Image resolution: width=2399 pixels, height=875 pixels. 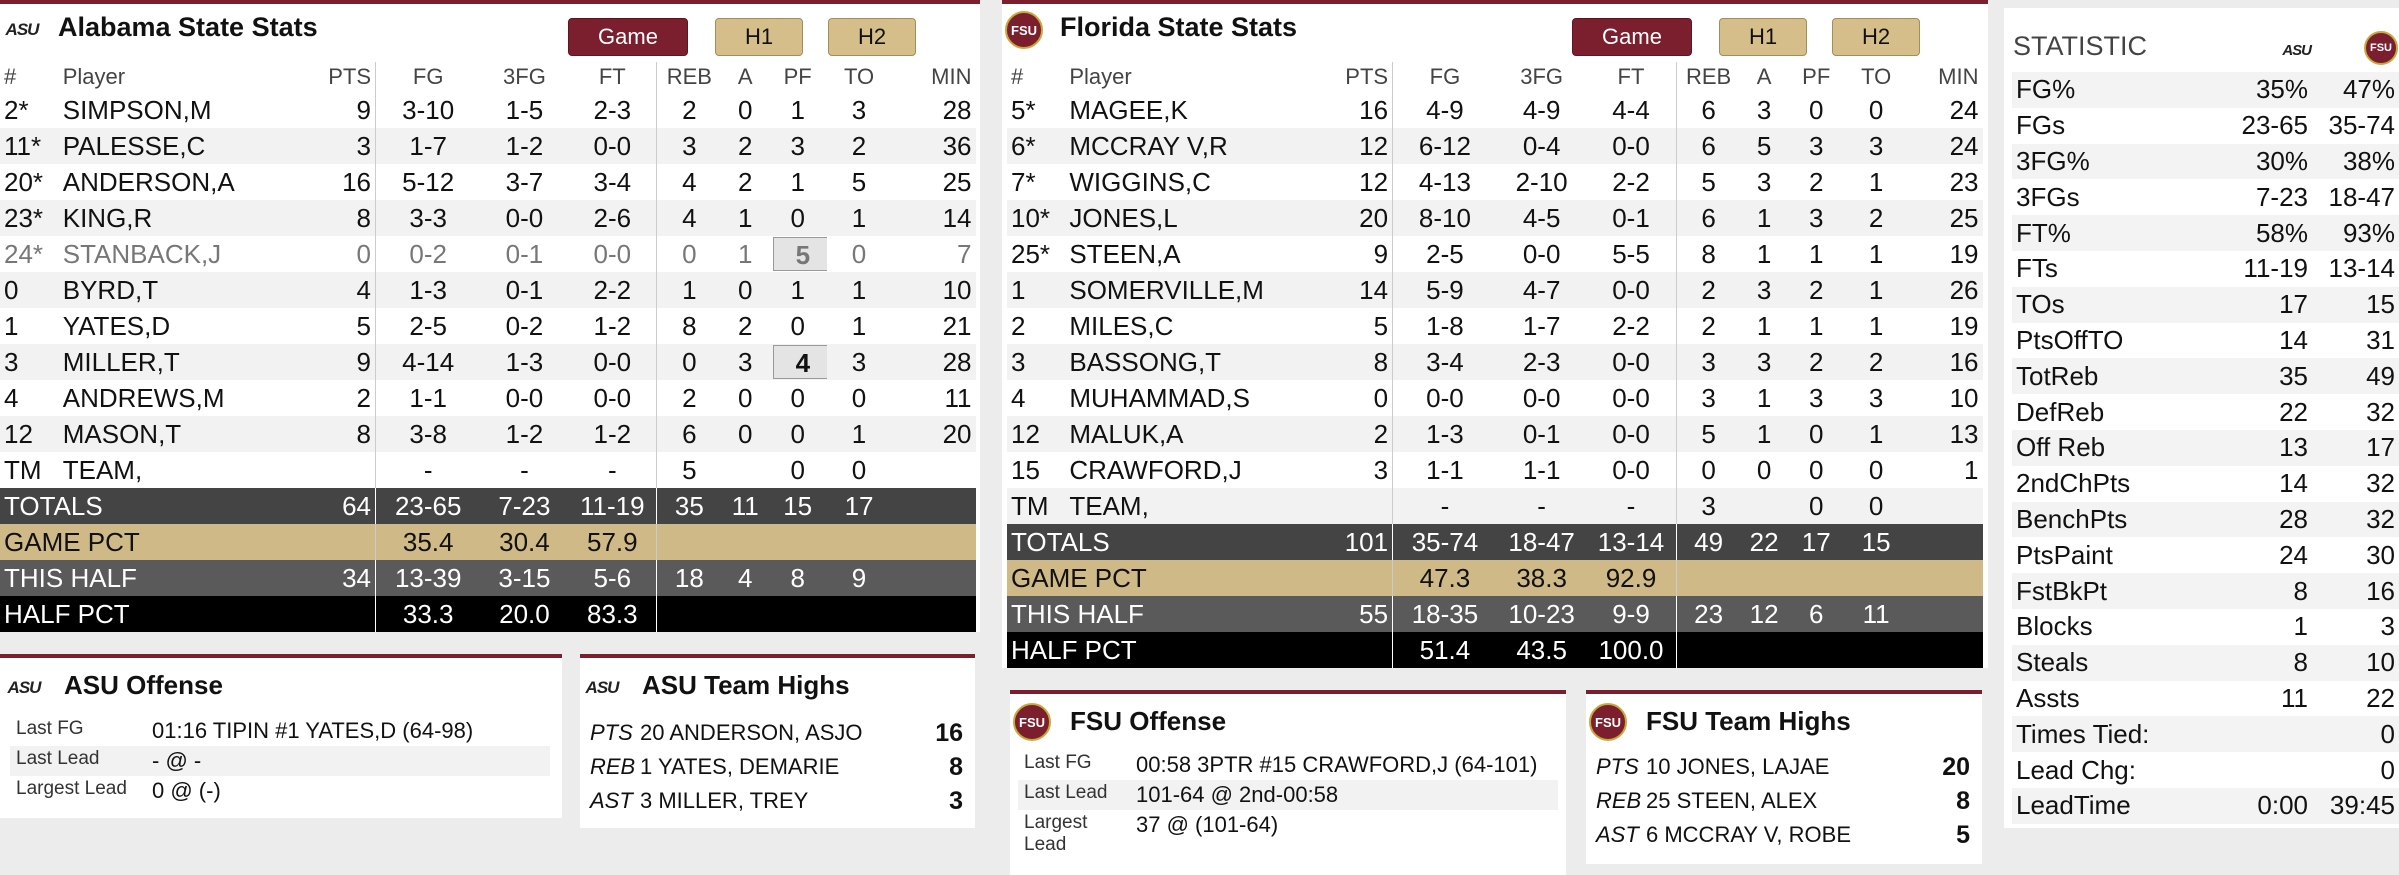 What do you see at coordinates (1495, 290) in the screenshot?
I see `table-row: 1 SOMERVILLE,M 14 5-9 4-7 0-0 2 3 2 1 26` at bounding box center [1495, 290].